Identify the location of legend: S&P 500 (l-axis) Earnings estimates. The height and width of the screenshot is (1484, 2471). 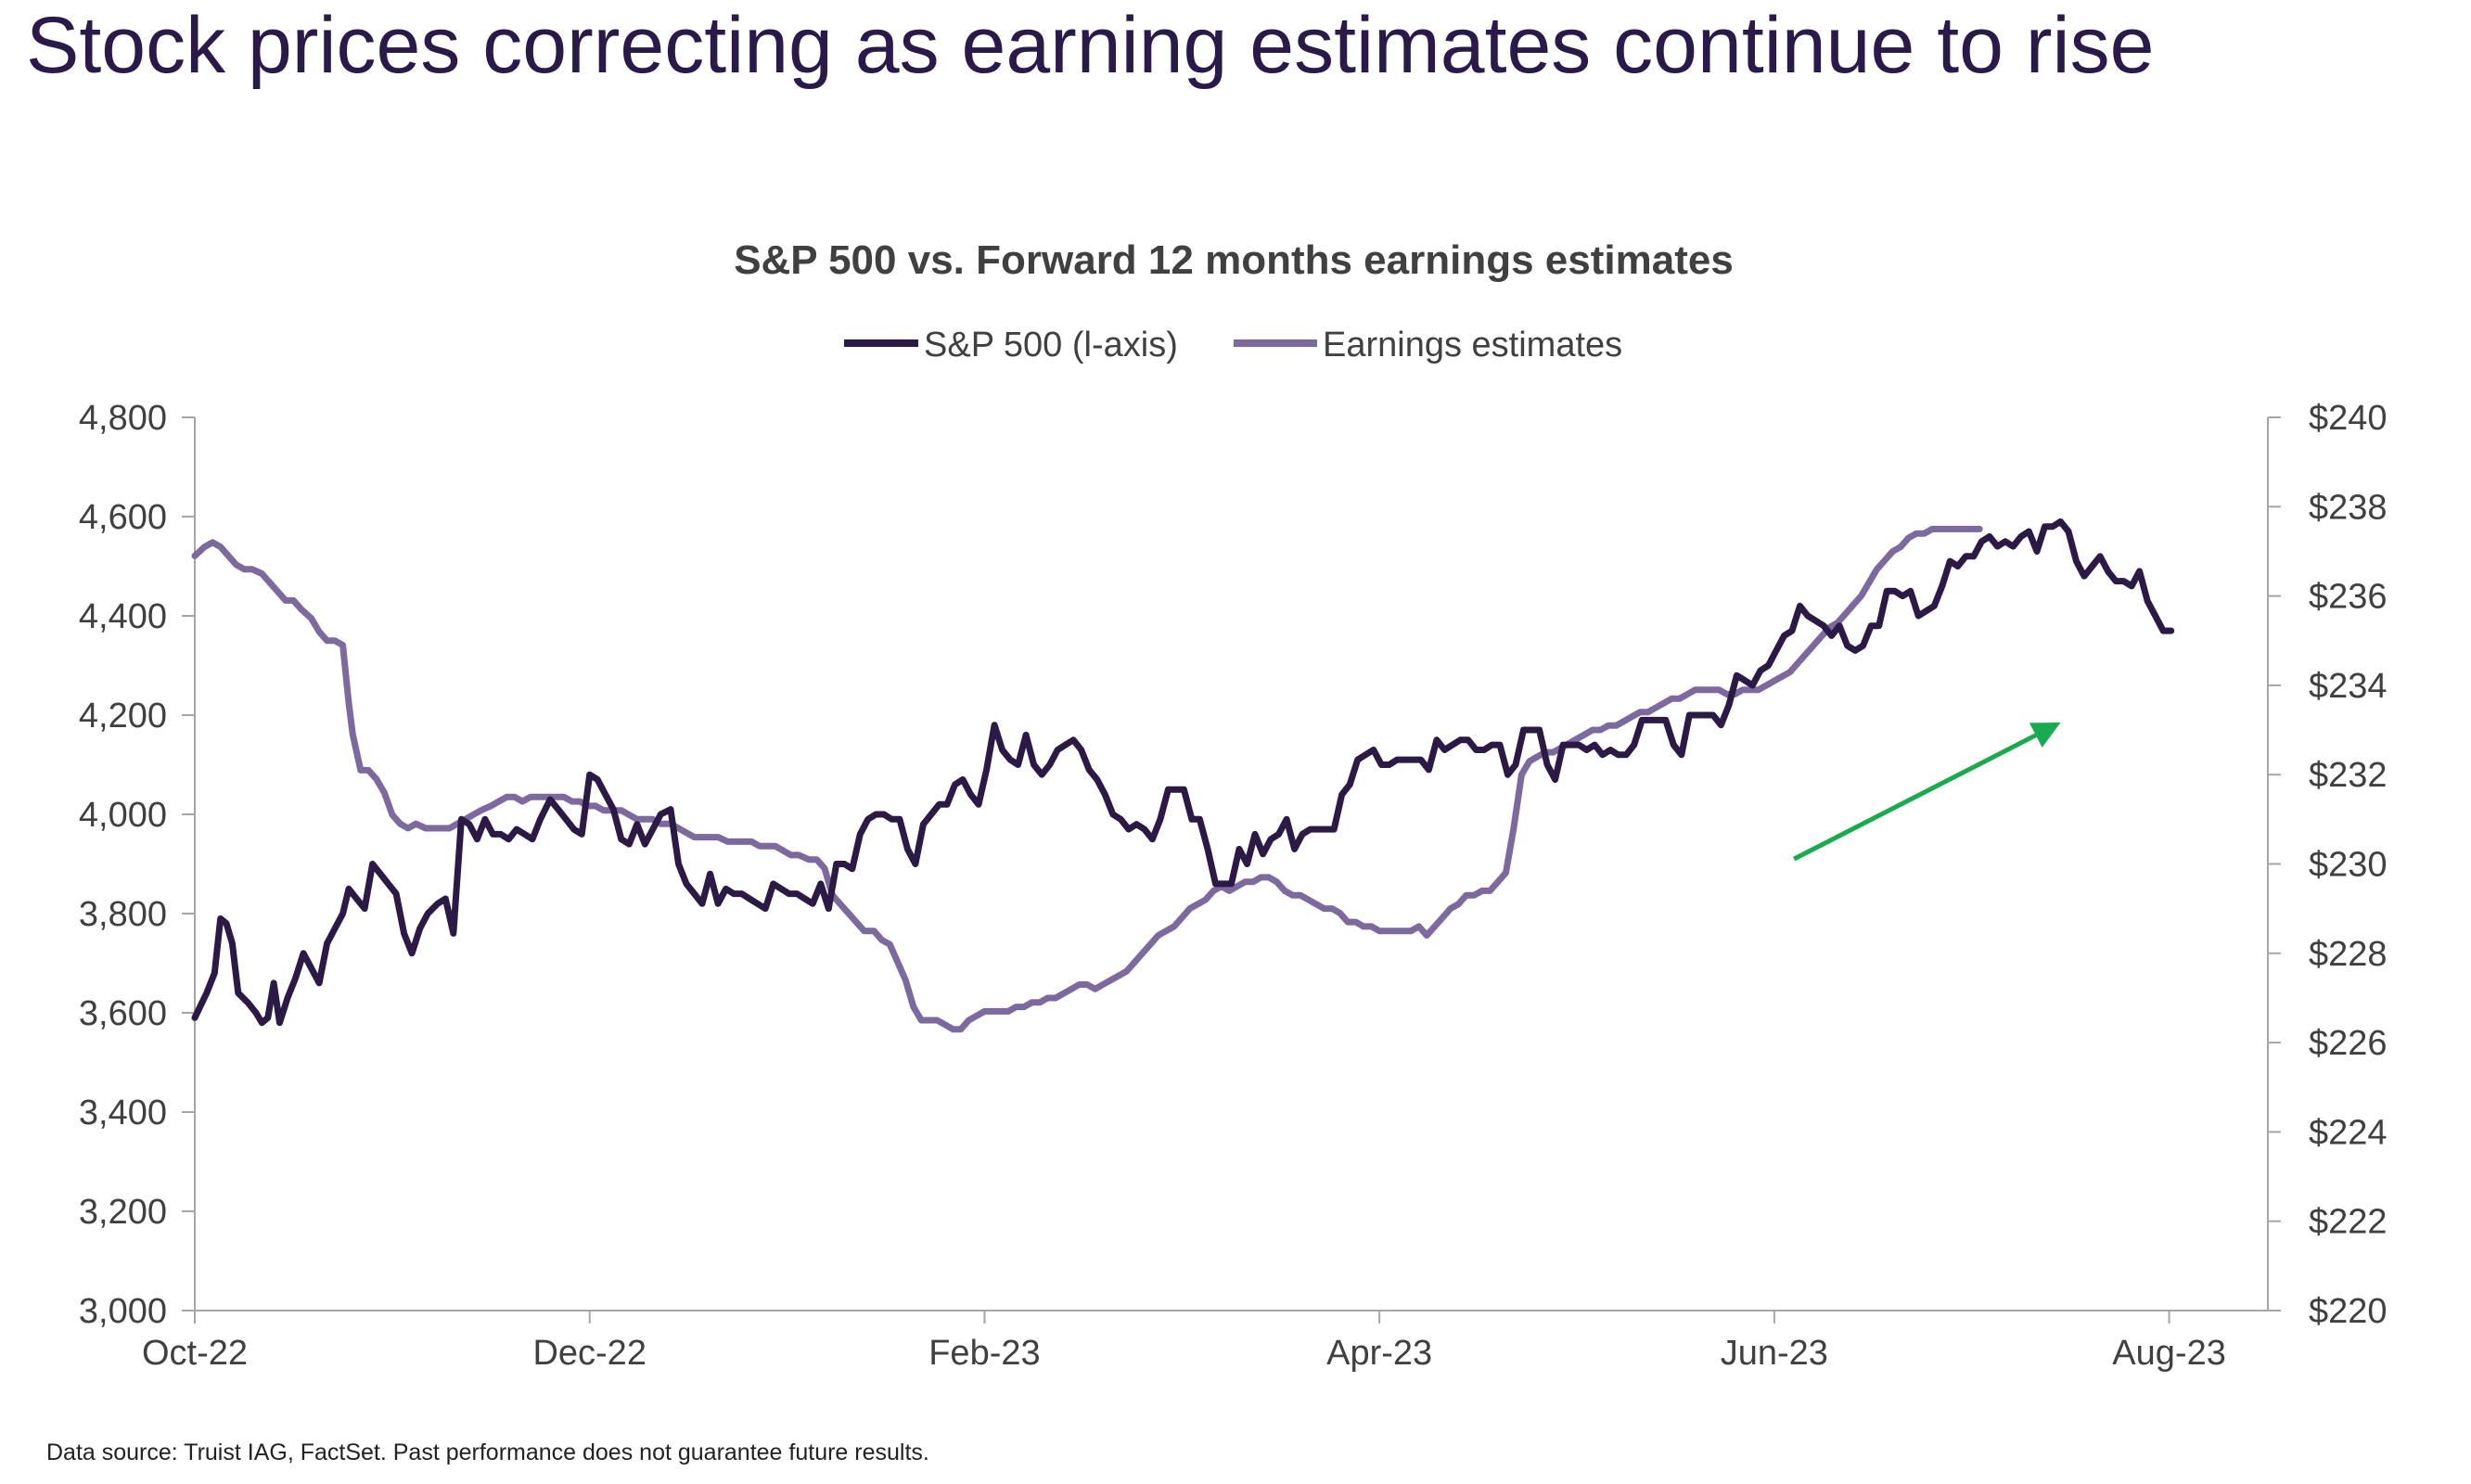
(1233, 345).